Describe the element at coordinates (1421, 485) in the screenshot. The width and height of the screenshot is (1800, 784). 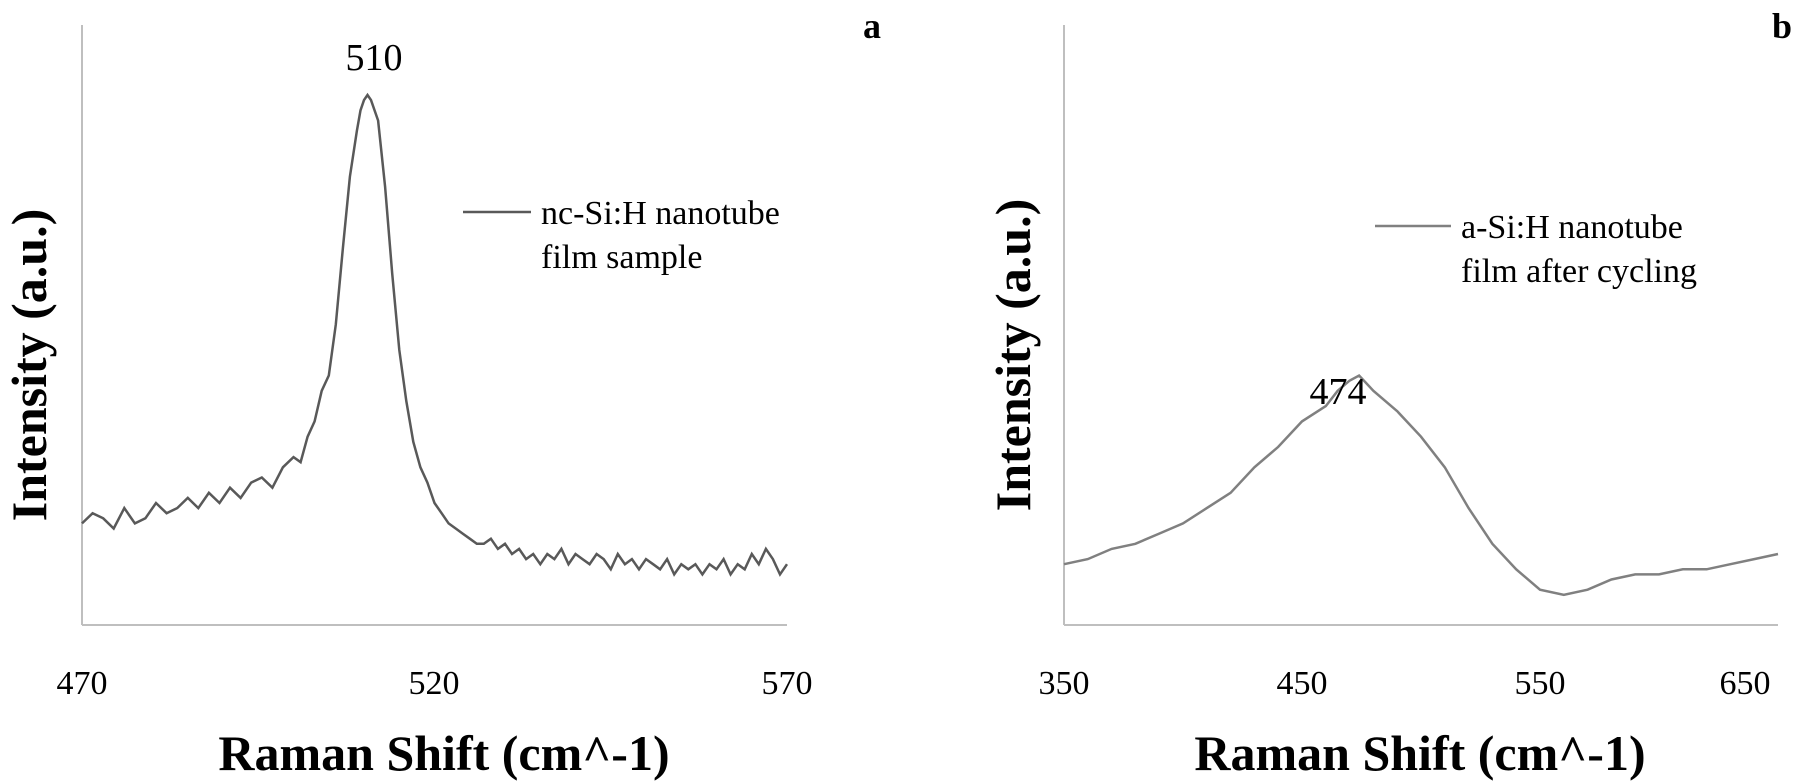
I see `panel-b-series-line` at that location.